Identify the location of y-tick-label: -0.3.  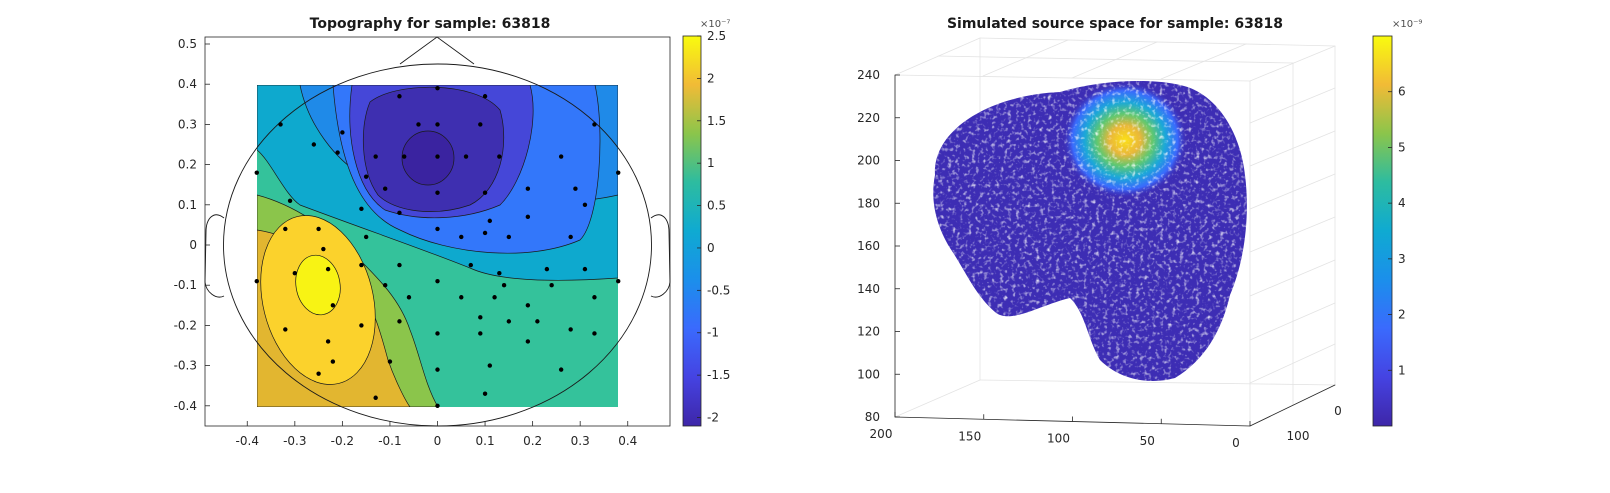
(185, 366).